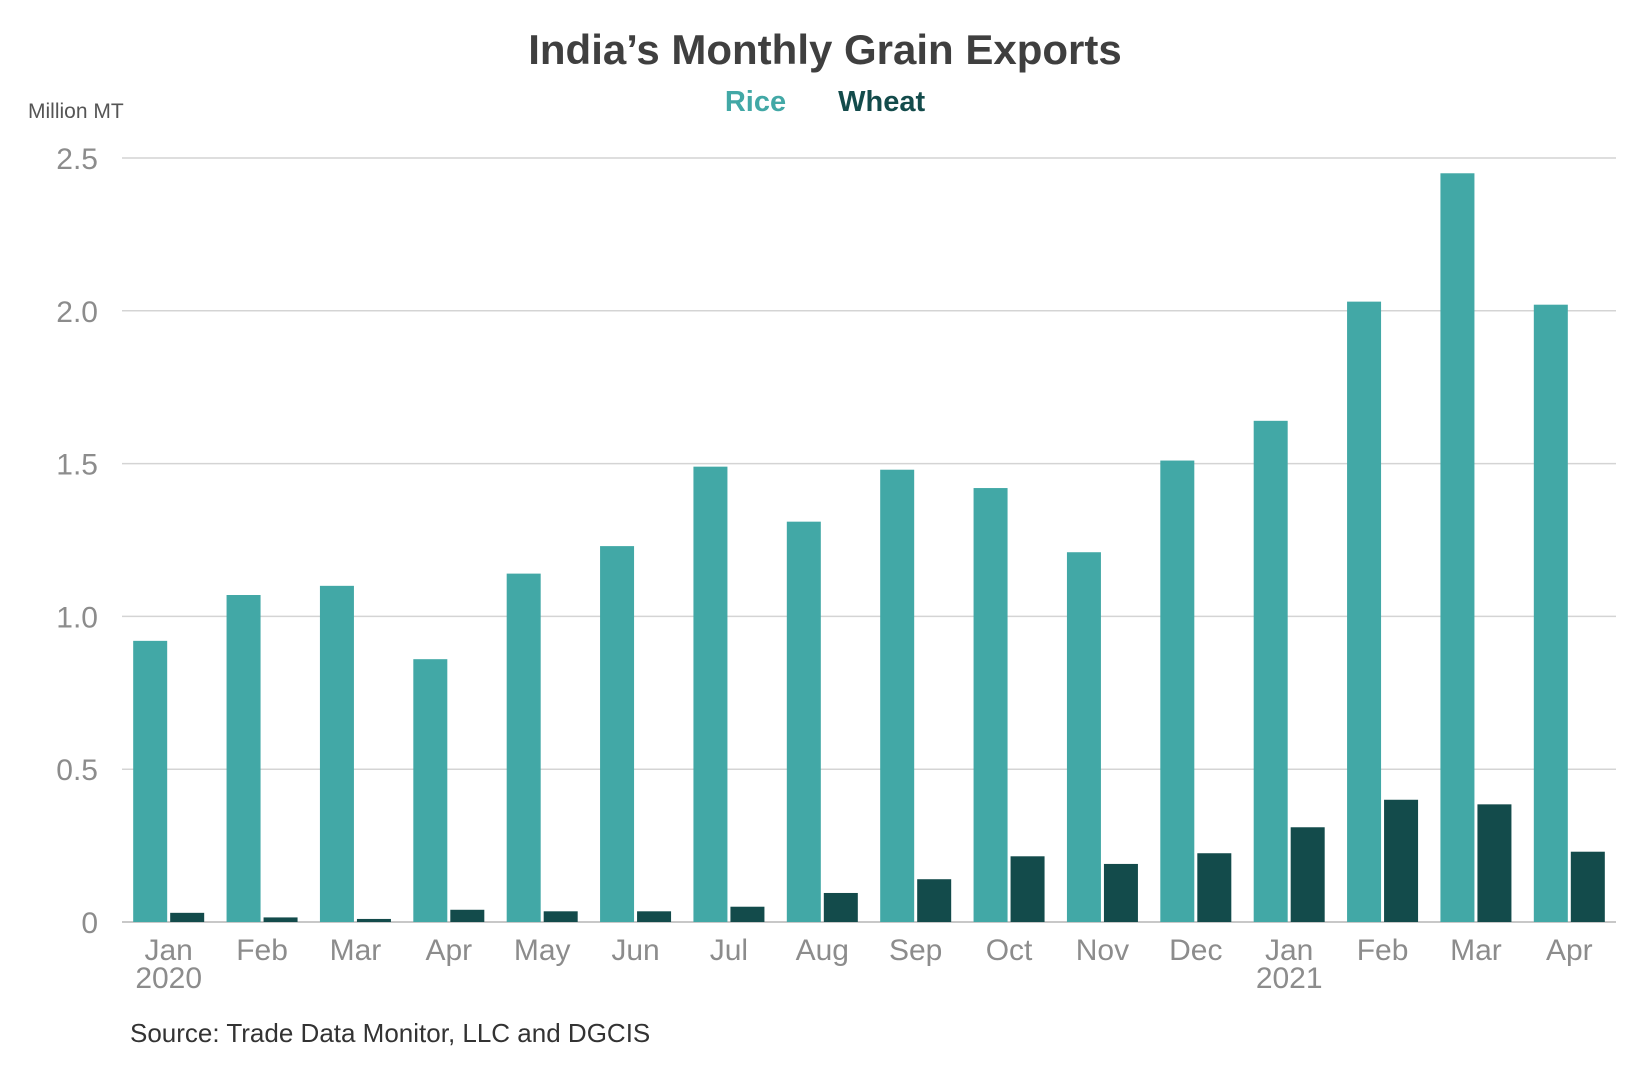 This screenshot has width=1650, height=1069. What do you see at coordinates (635, 950) in the screenshot?
I see `x-tick-label: Jun` at bounding box center [635, 950].